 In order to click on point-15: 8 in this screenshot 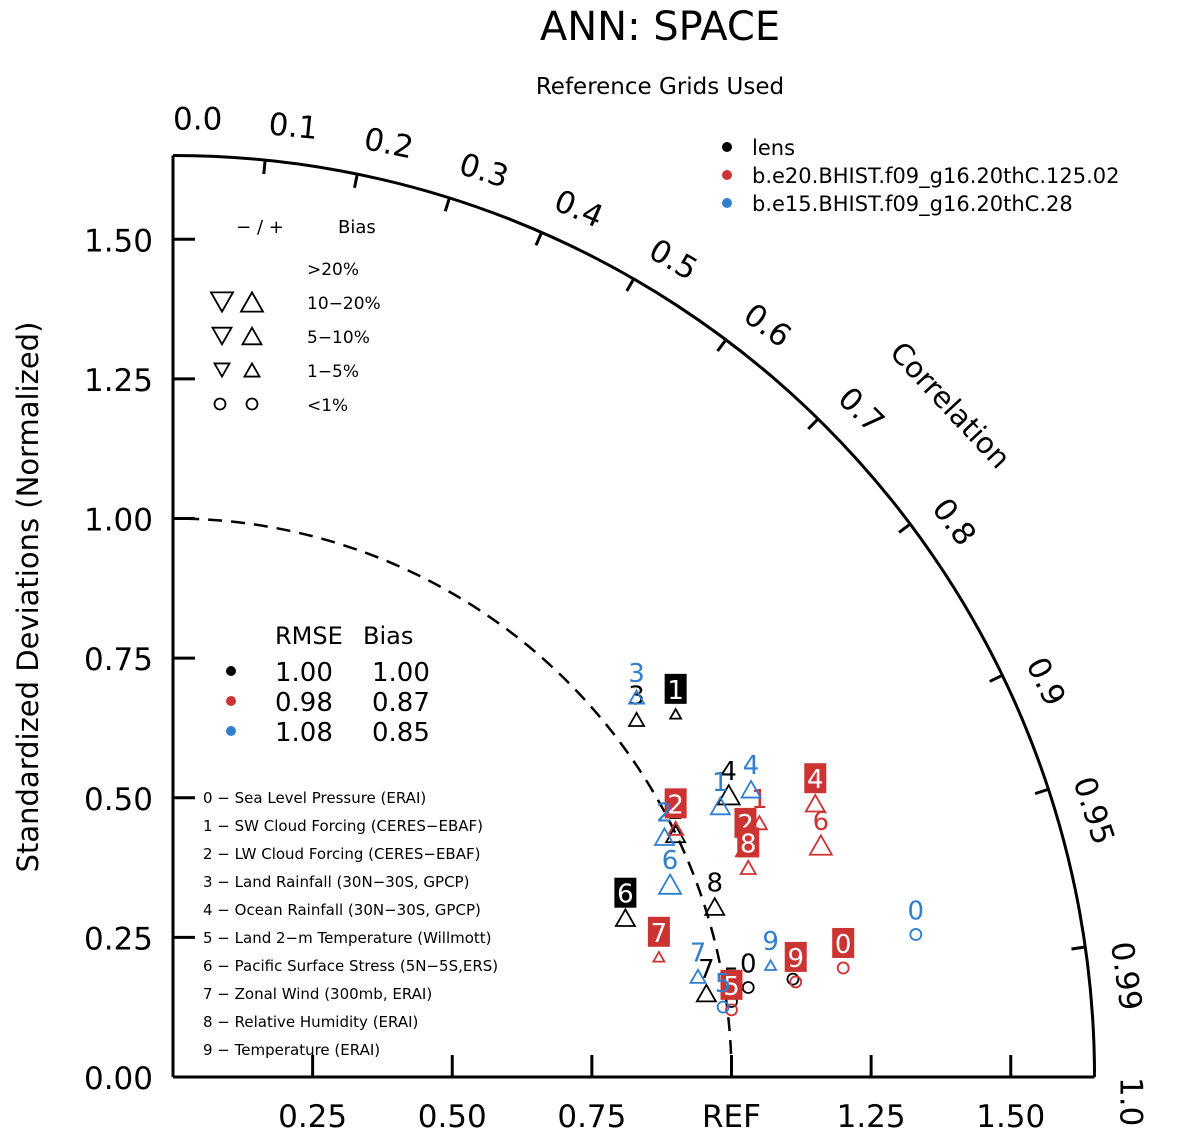, I will do `click(748, 851)`.